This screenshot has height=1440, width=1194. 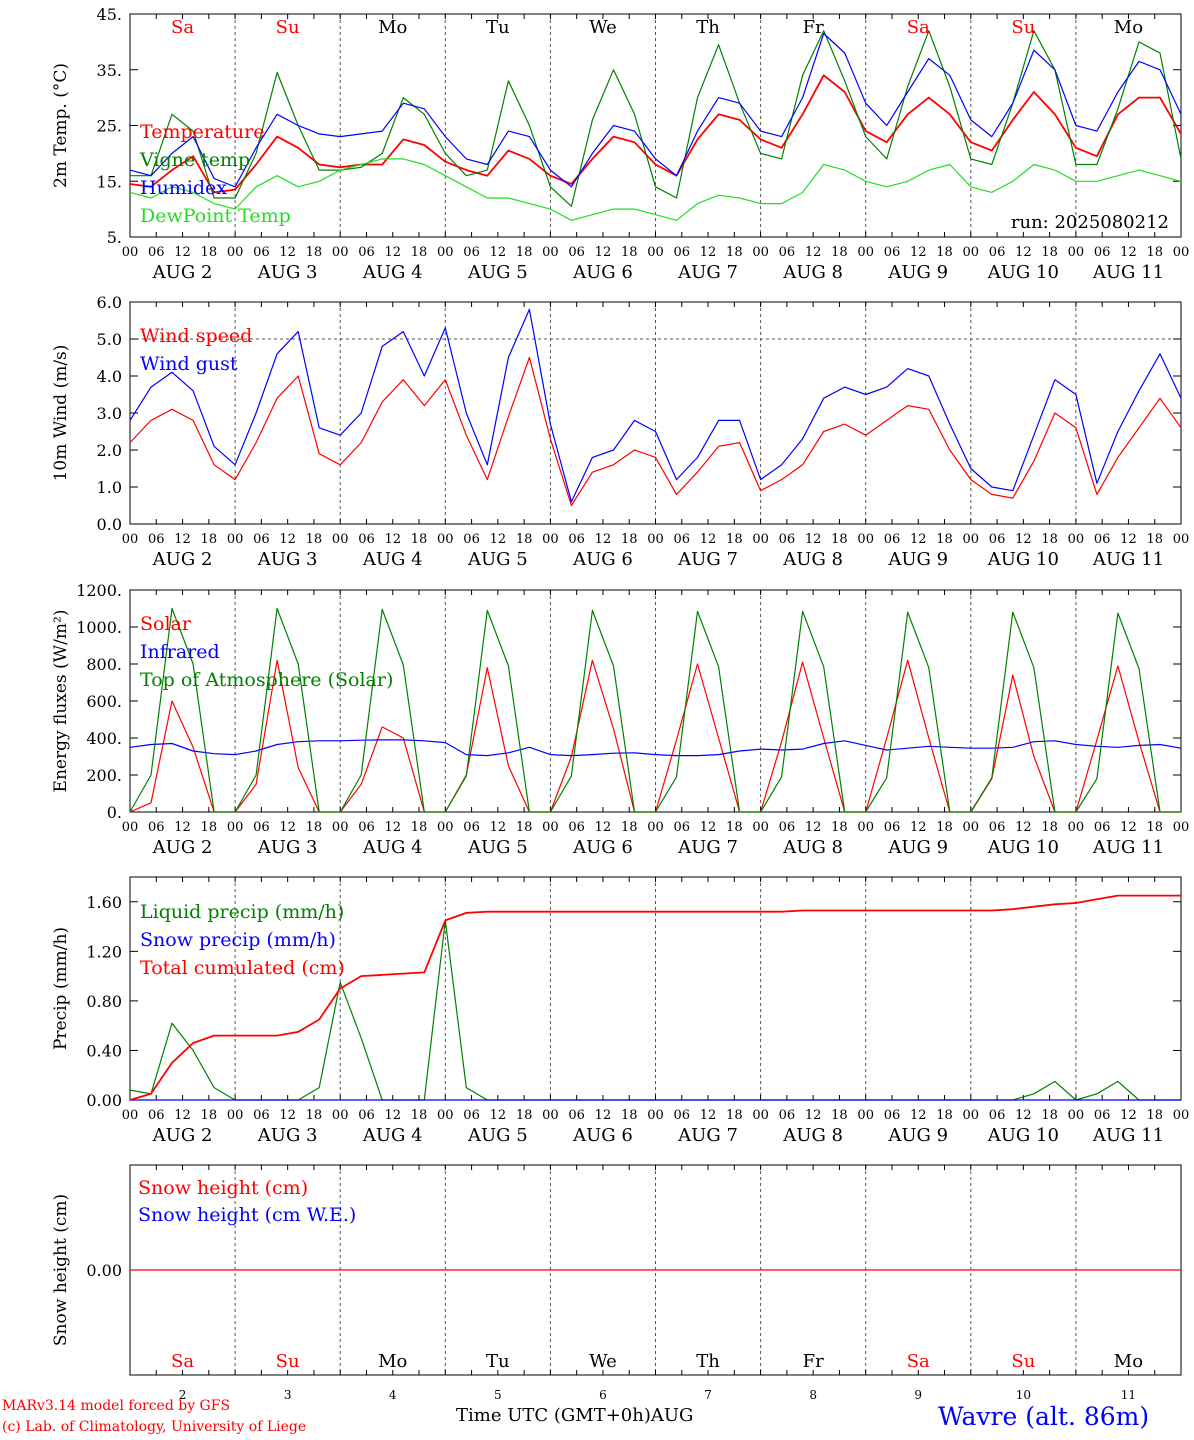 I want to click on date-number-label: 4, so click(x=393, y=1395).